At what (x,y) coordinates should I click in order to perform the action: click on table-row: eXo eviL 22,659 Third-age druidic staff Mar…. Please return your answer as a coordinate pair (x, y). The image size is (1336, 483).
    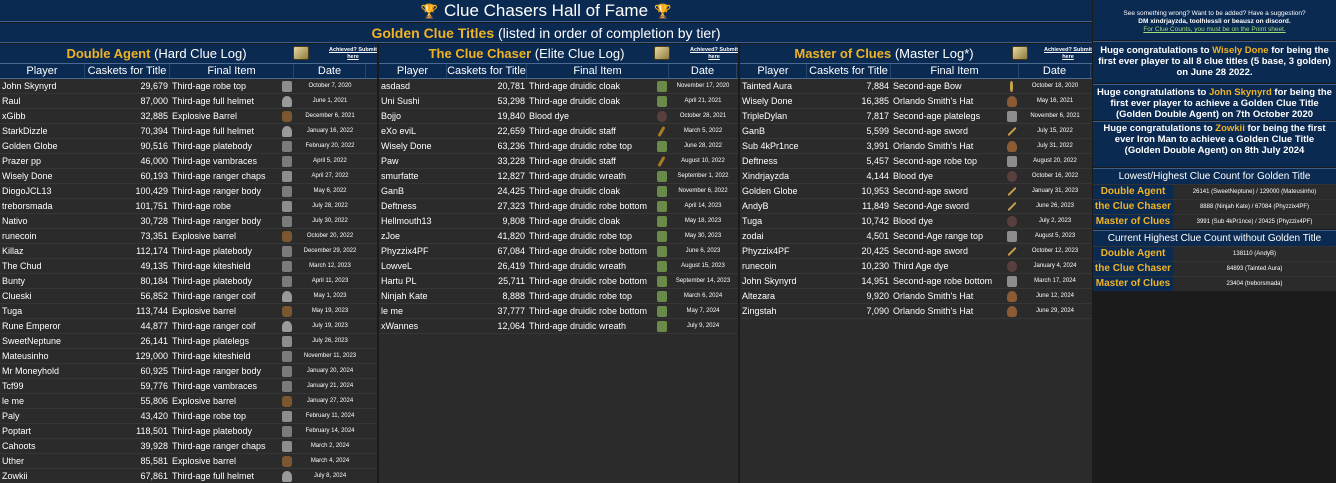
    Looking at the image, I should click on (558, 131).